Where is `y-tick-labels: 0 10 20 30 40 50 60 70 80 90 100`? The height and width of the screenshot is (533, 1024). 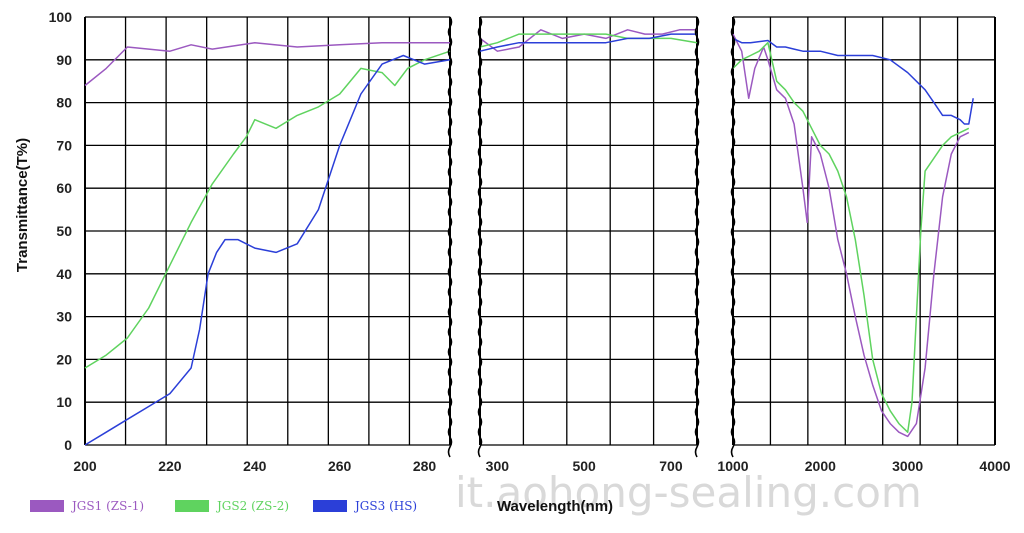
y-tick-labels: 0 10 20 30 40 50 60 70 80 90 100 is located at coordinates (61, 231).